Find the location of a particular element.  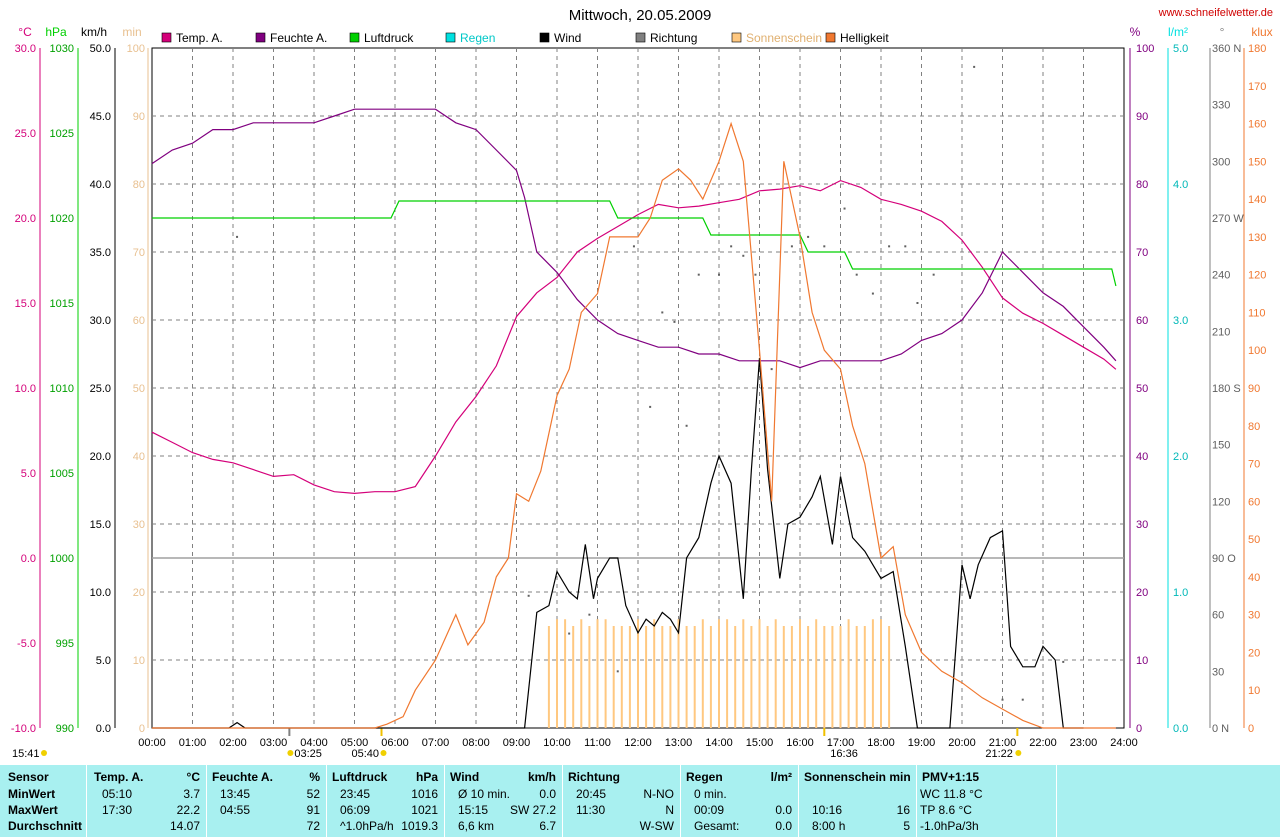

tick-press-5: 1005 is located at coordinates (62, 474).